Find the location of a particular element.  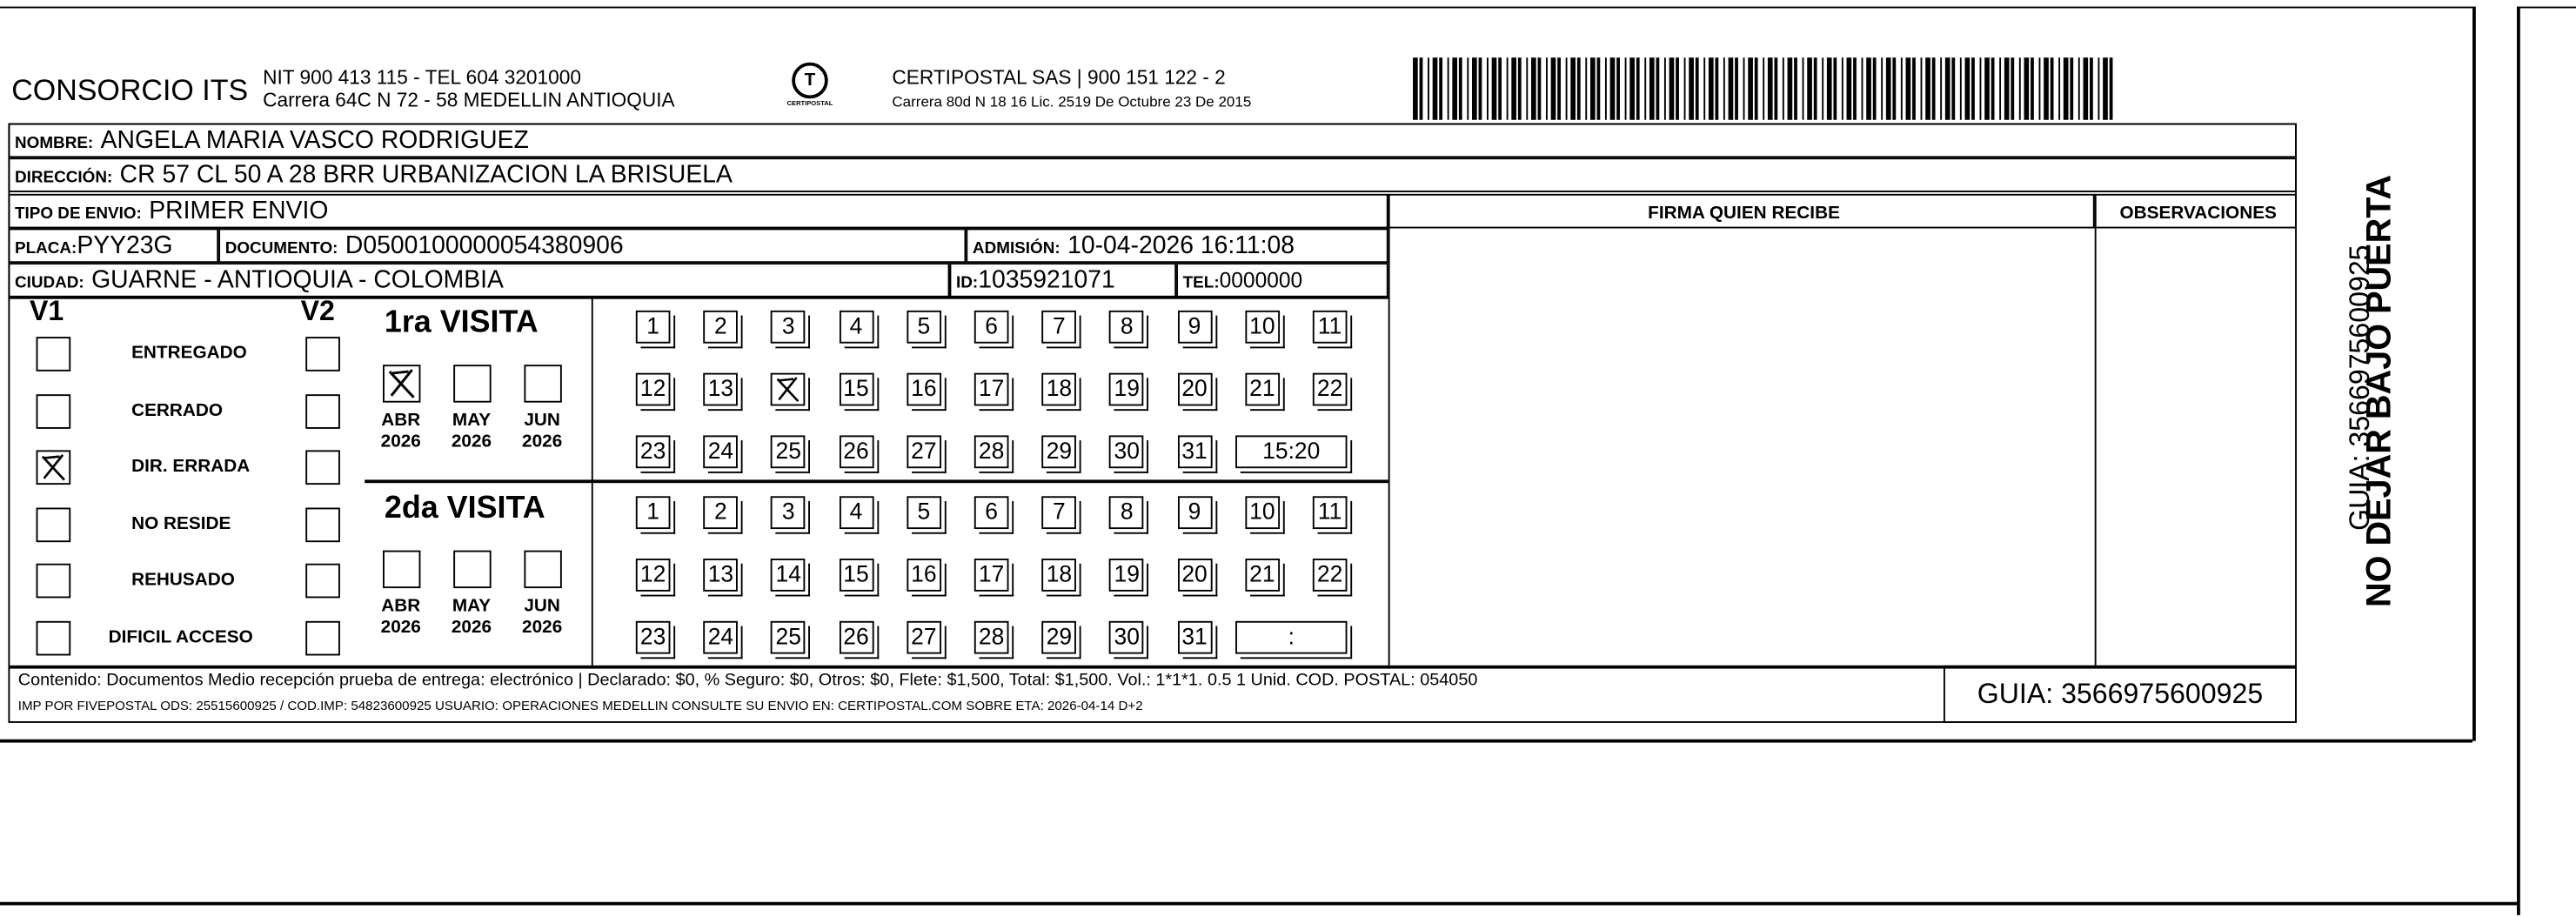

day-box: 14 is located at coordinates (791, 578).